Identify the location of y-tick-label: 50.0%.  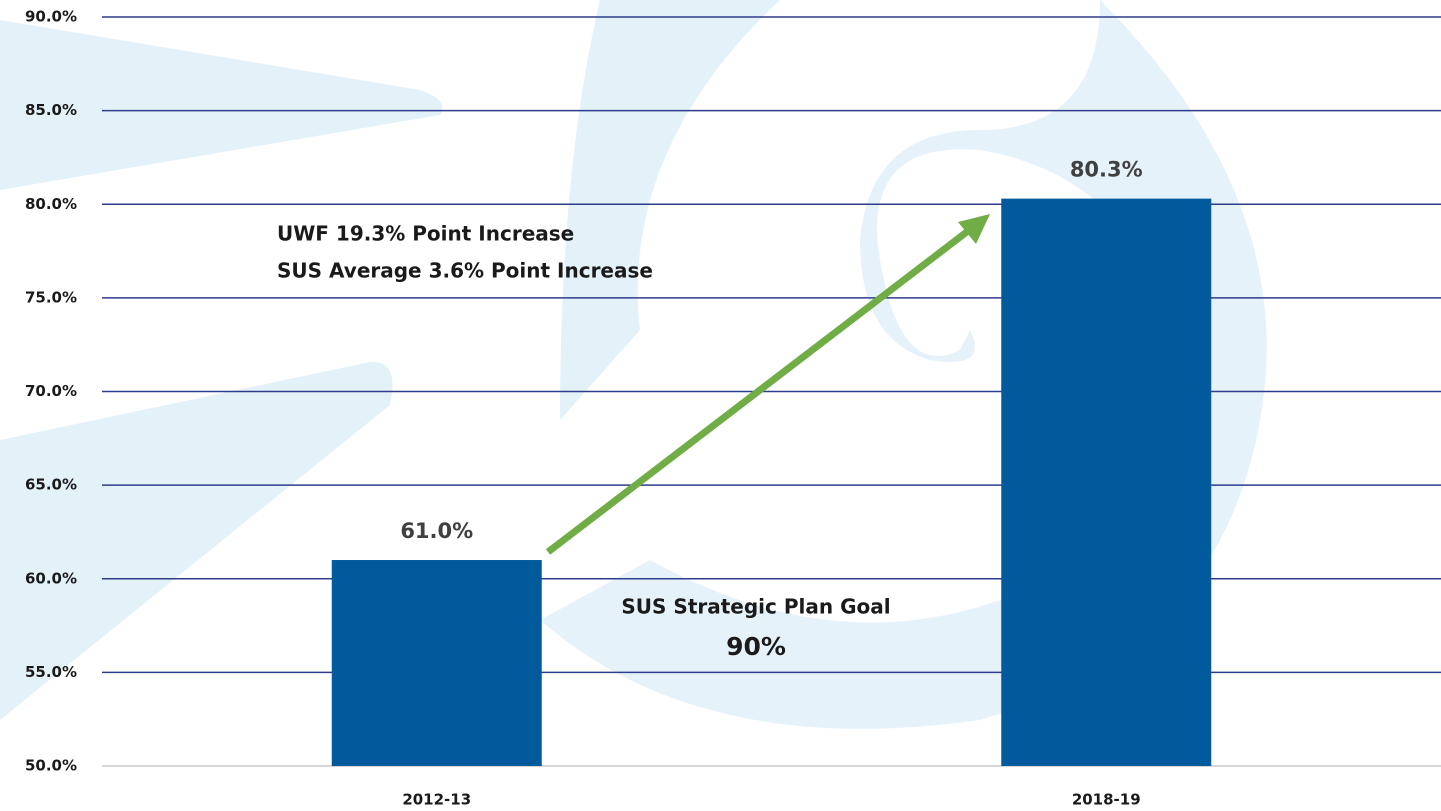
(51, 766).